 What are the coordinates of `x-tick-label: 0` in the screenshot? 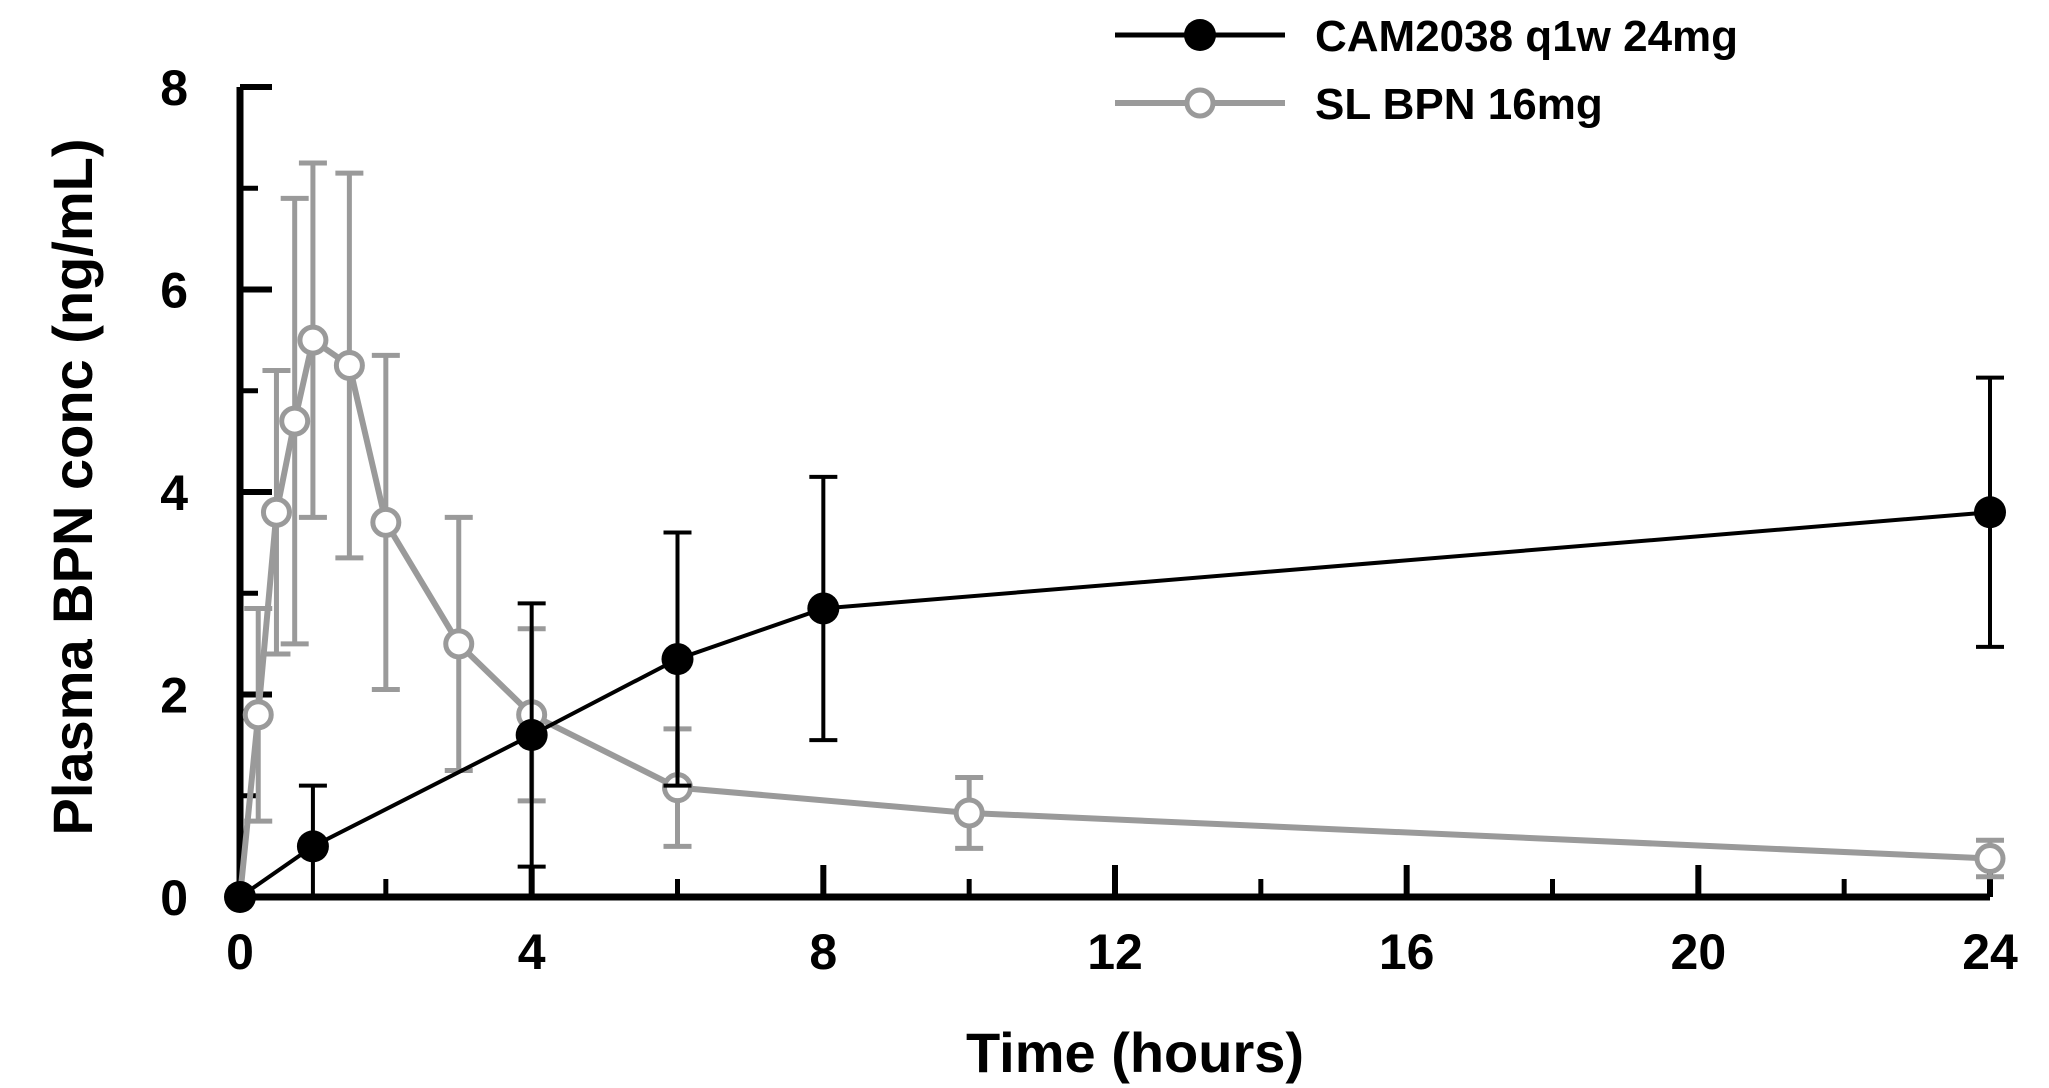 It's located at (240, 952).